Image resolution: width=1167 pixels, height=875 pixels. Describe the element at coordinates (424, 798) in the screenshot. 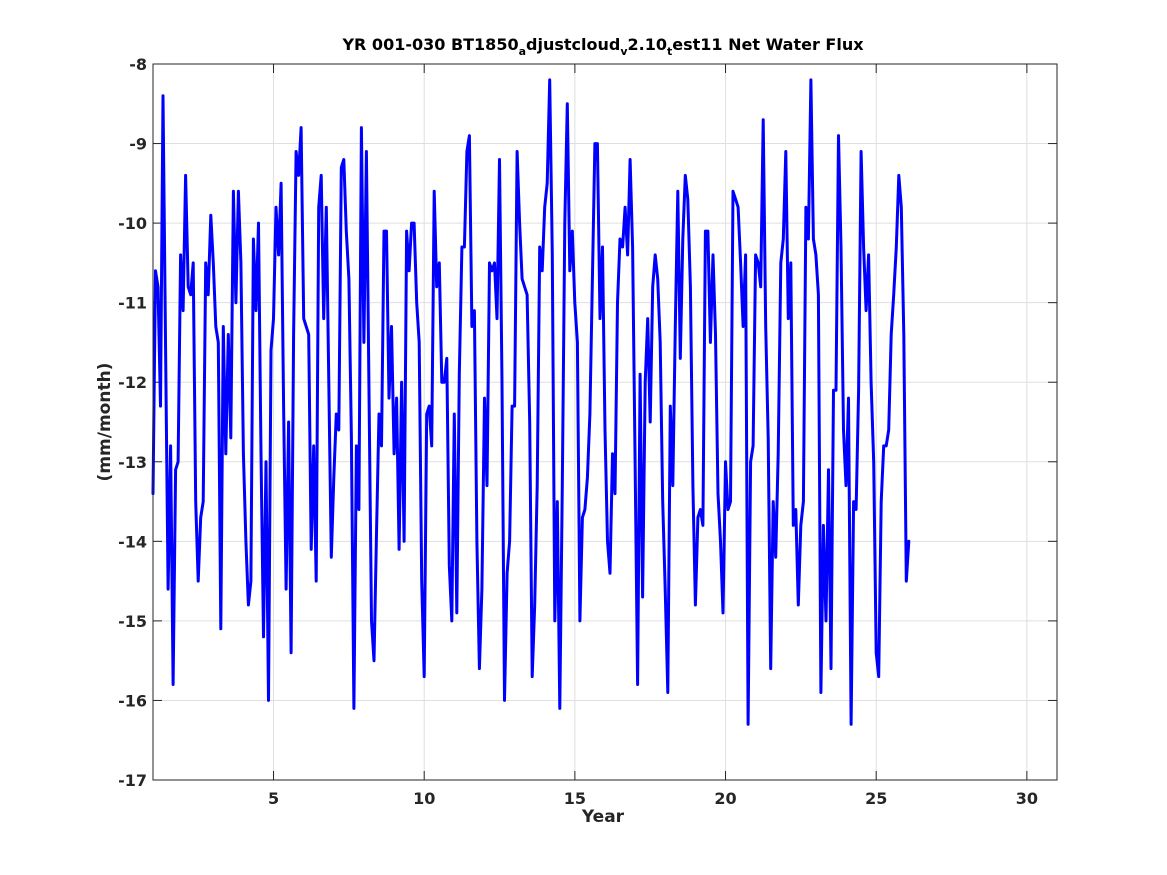

I see `x-tick-label: 10` at that location.